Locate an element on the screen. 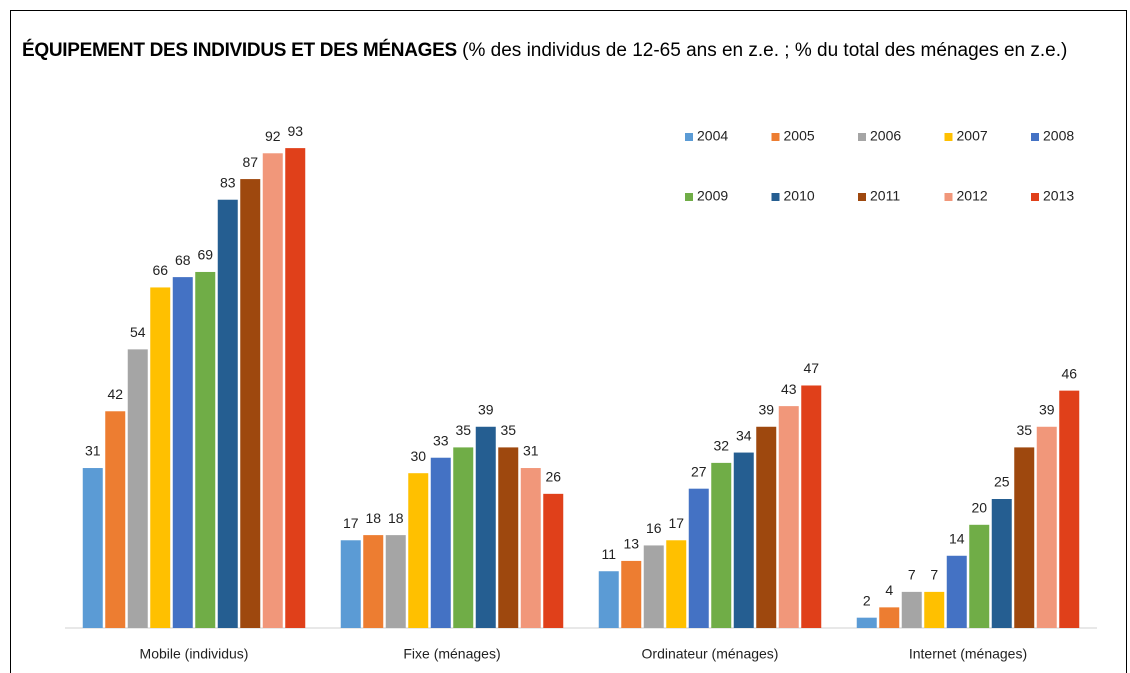 Image resolution: width=1130 pixels, height=673 pixels. data-label: 11 is located at coordinates (608, 554).